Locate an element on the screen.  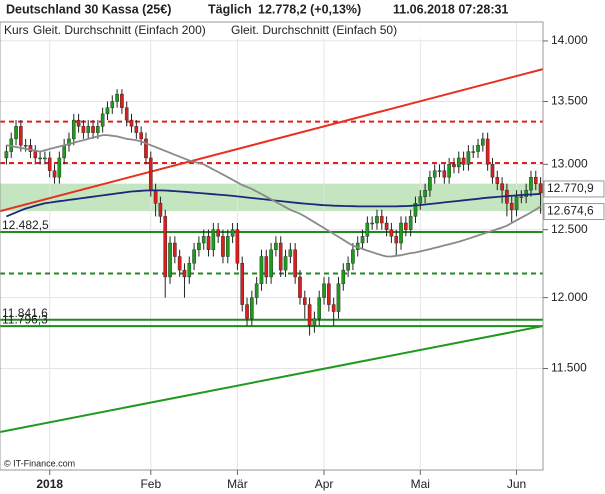
y-tick-label: 14.000 is located at coordinates (569, 40).